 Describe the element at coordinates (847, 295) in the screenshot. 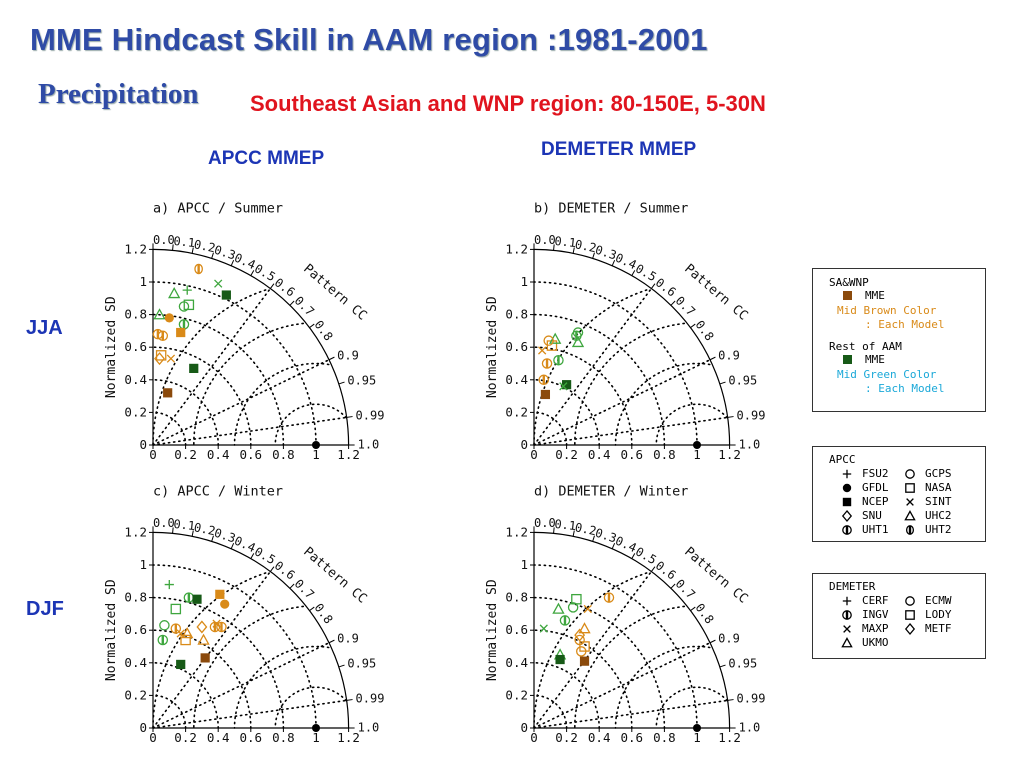

I see `brown-square-icon` at that location.